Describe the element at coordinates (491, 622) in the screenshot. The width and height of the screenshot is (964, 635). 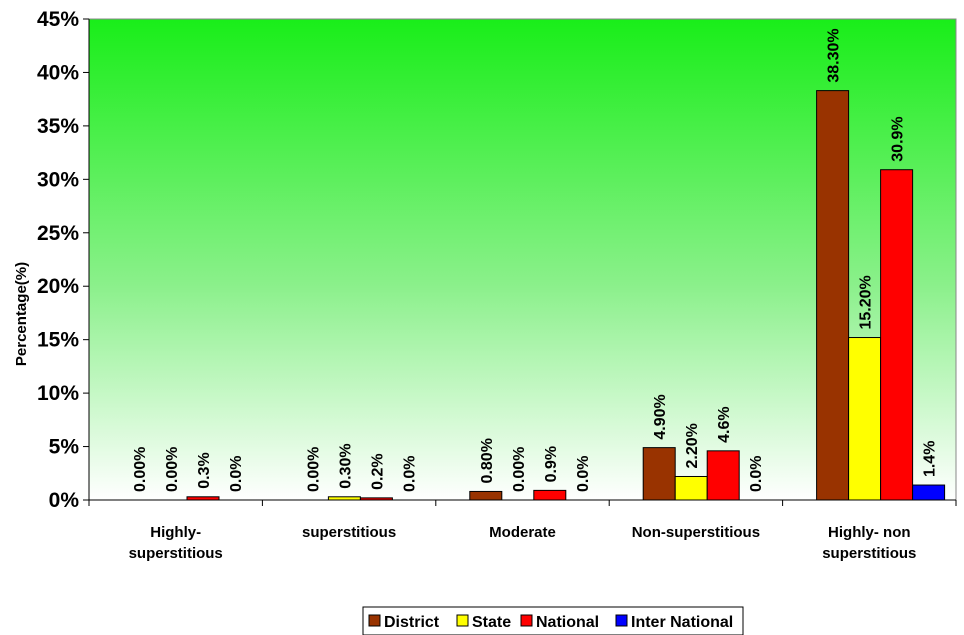
I see `legend-label: State` at that location.